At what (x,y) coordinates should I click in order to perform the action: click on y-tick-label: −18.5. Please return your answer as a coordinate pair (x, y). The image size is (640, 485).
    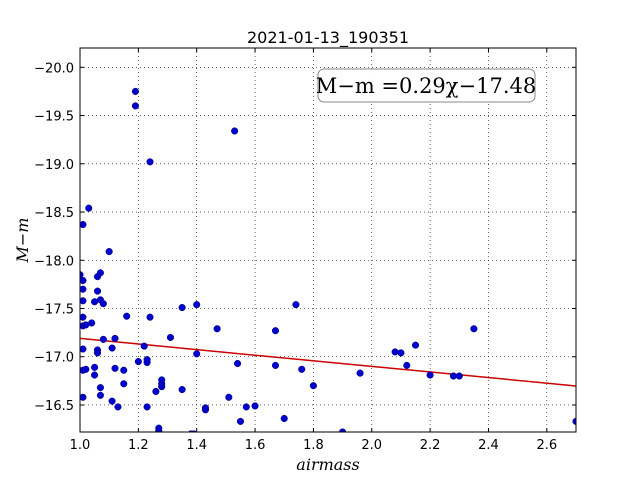
    Looking at the image, I should click on (54, 213).